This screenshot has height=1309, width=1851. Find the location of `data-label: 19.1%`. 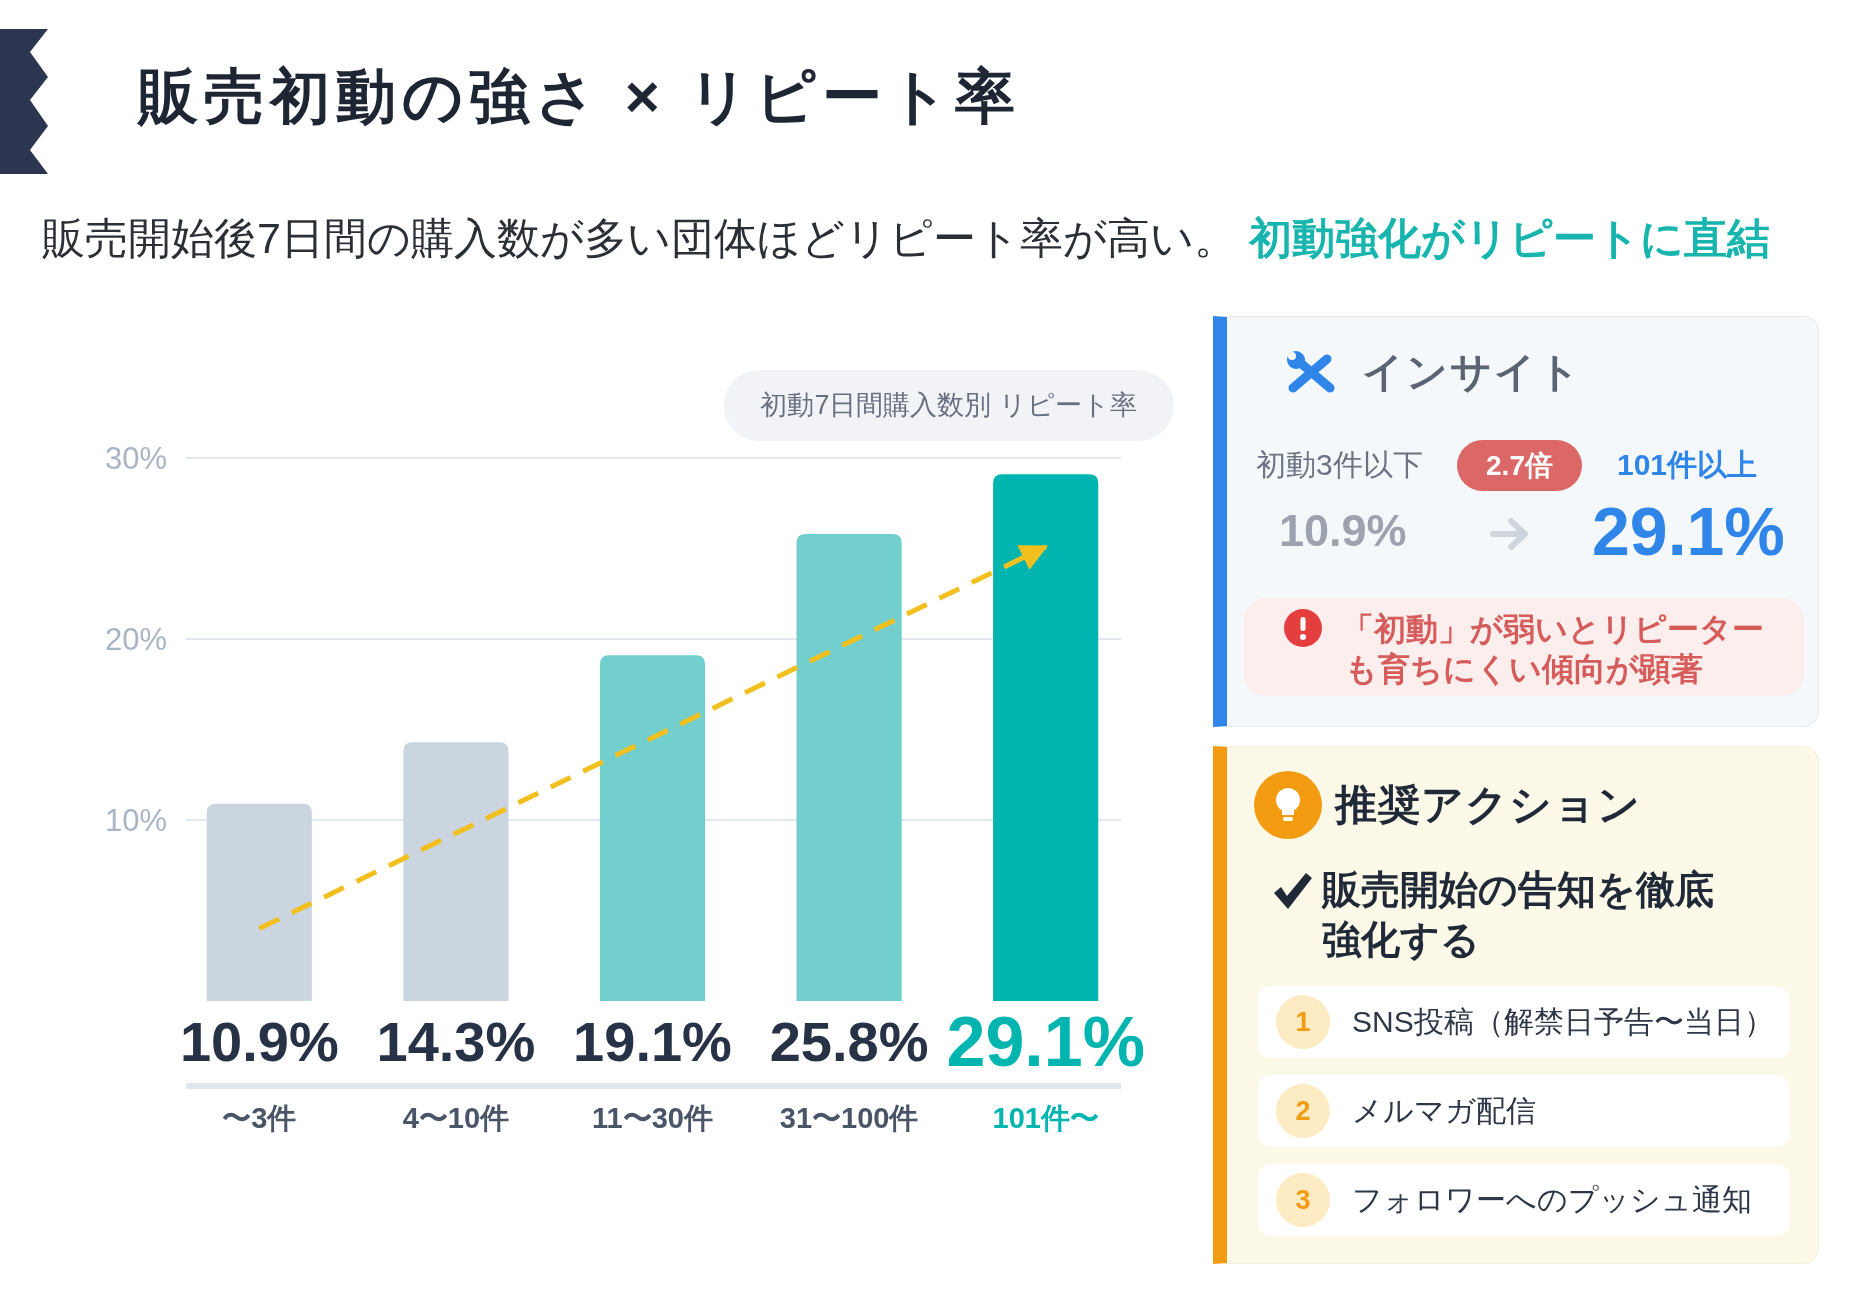

data-label: 19.1% is located at coordinates (652, 1041).